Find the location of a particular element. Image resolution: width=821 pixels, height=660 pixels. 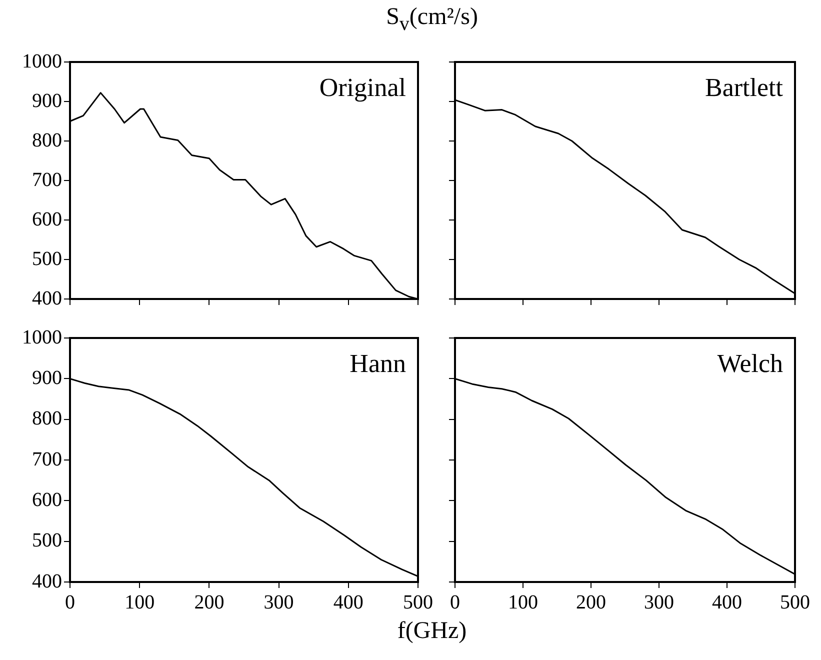

chart-title: Welch is located at coordinates (750, 363).